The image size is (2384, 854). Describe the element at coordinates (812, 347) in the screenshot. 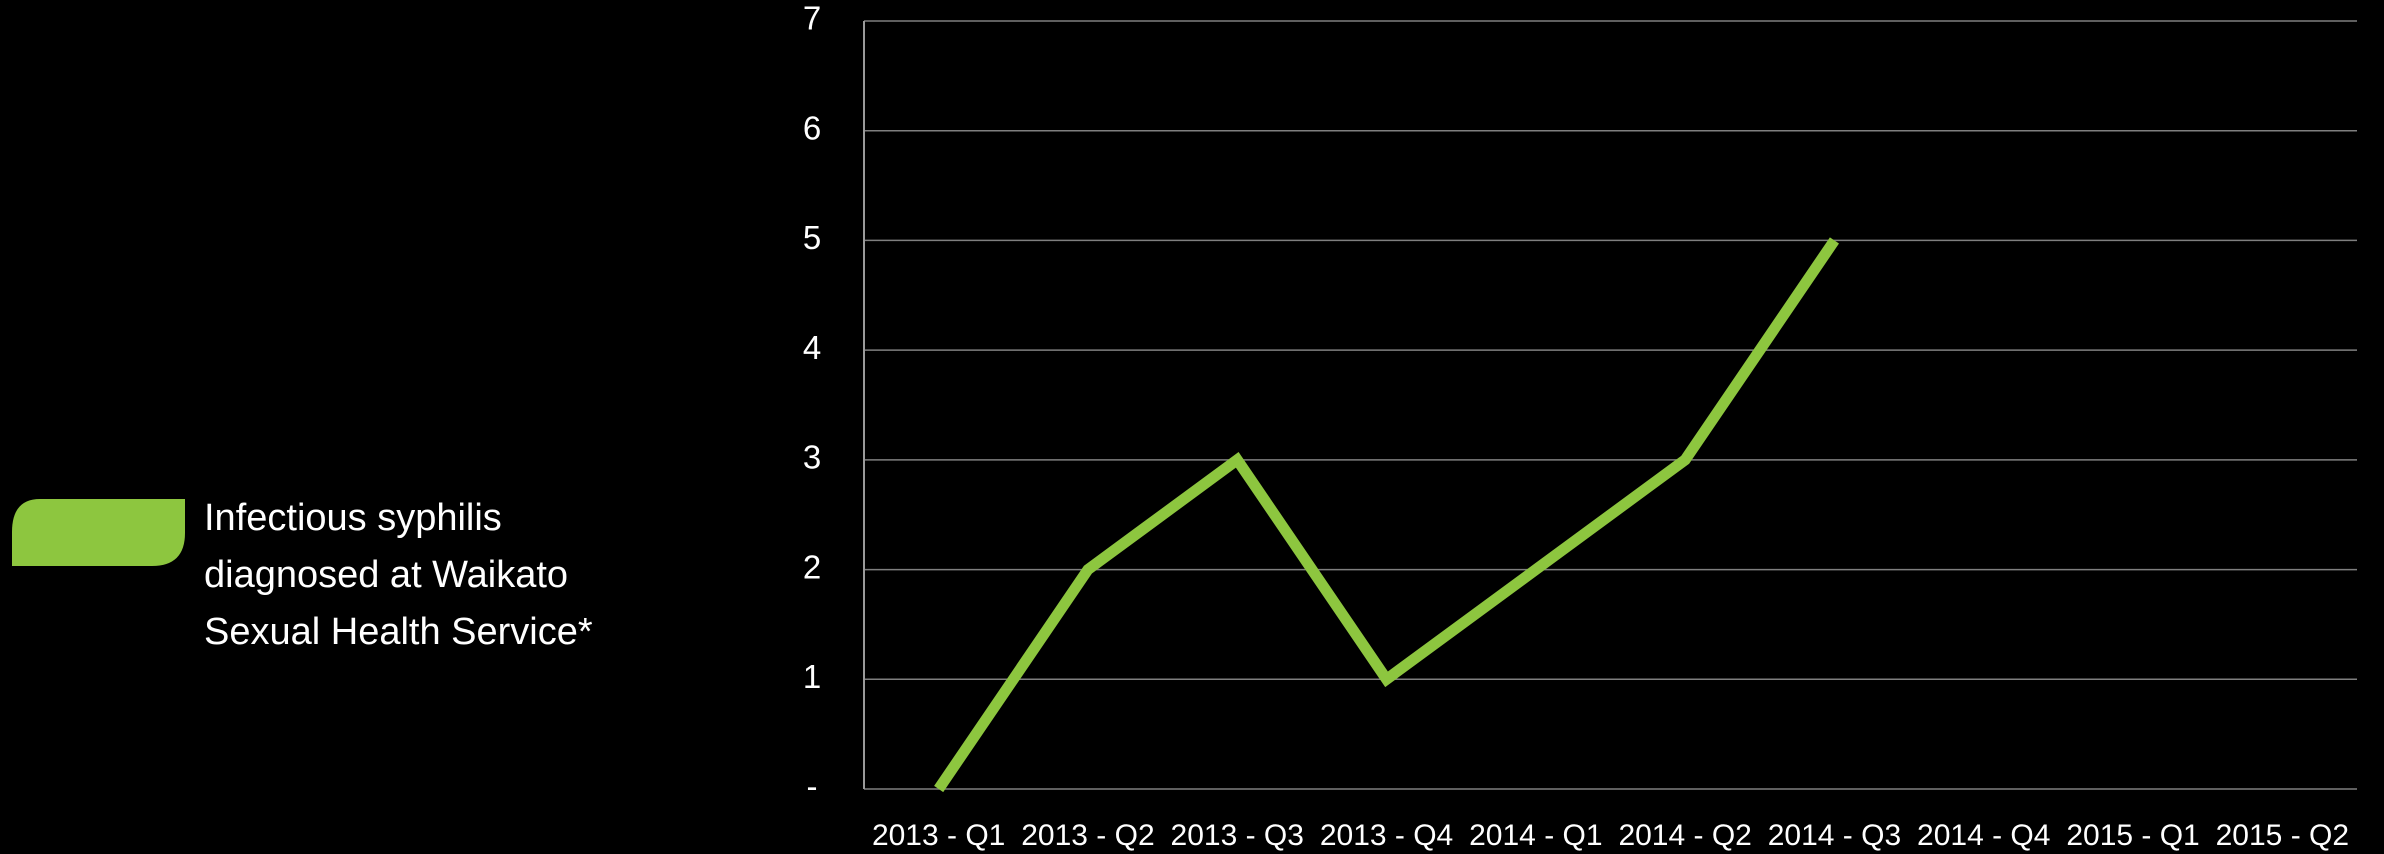

I see `y-tick-label: 4` at that location.